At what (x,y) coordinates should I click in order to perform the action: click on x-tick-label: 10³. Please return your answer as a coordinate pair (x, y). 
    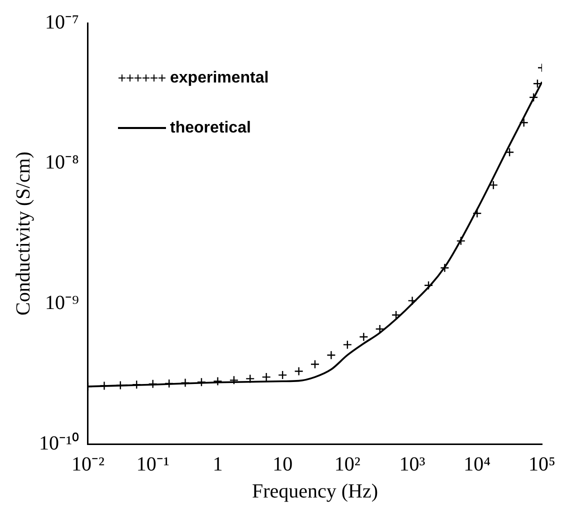
    Looking at the image, I should click on (412, 464).